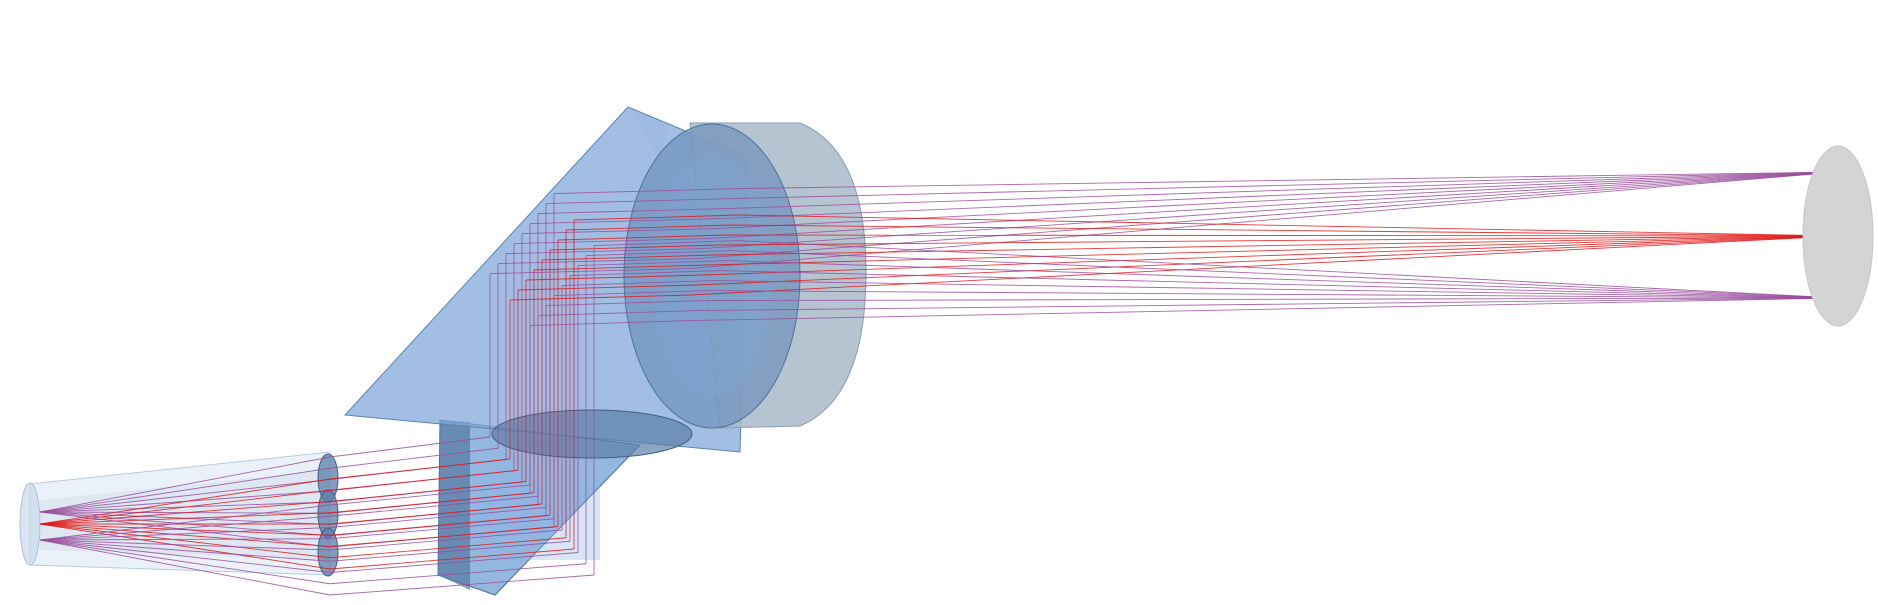 The width and height of the screenshot is (1878, 605). I want to click on detector-plane, so click(1838, 236).